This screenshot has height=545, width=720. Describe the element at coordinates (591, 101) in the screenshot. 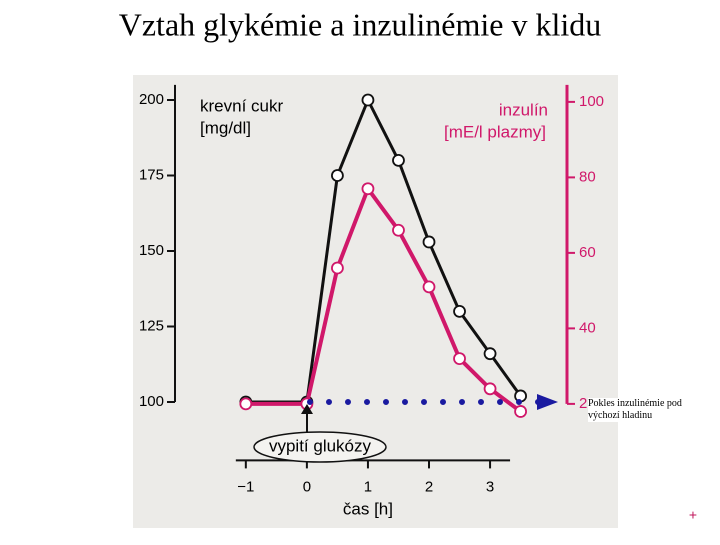

I see `y2-tick-label: 100` at that location.